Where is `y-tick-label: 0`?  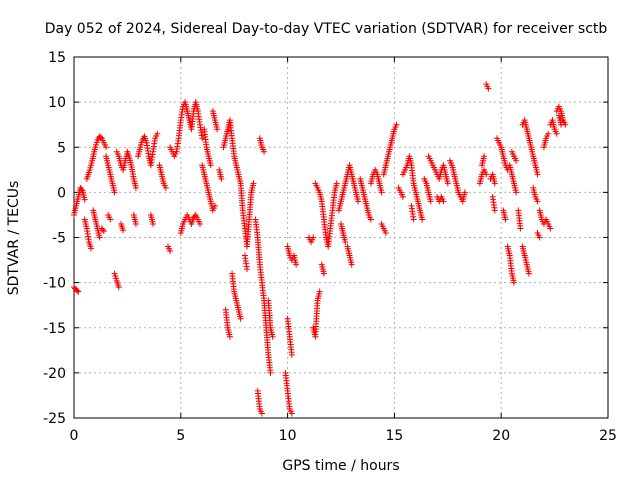 y-tick-label: 0 is located at coordinates (61, 193).